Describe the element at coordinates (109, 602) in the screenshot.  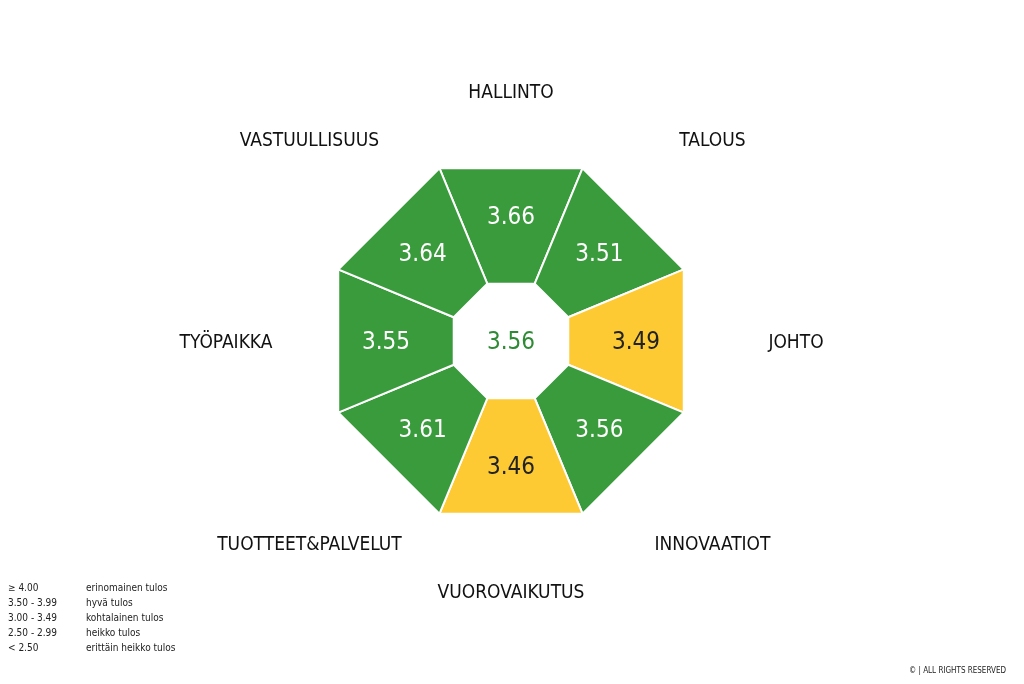
I see `text: hyvä tulos` at that location.